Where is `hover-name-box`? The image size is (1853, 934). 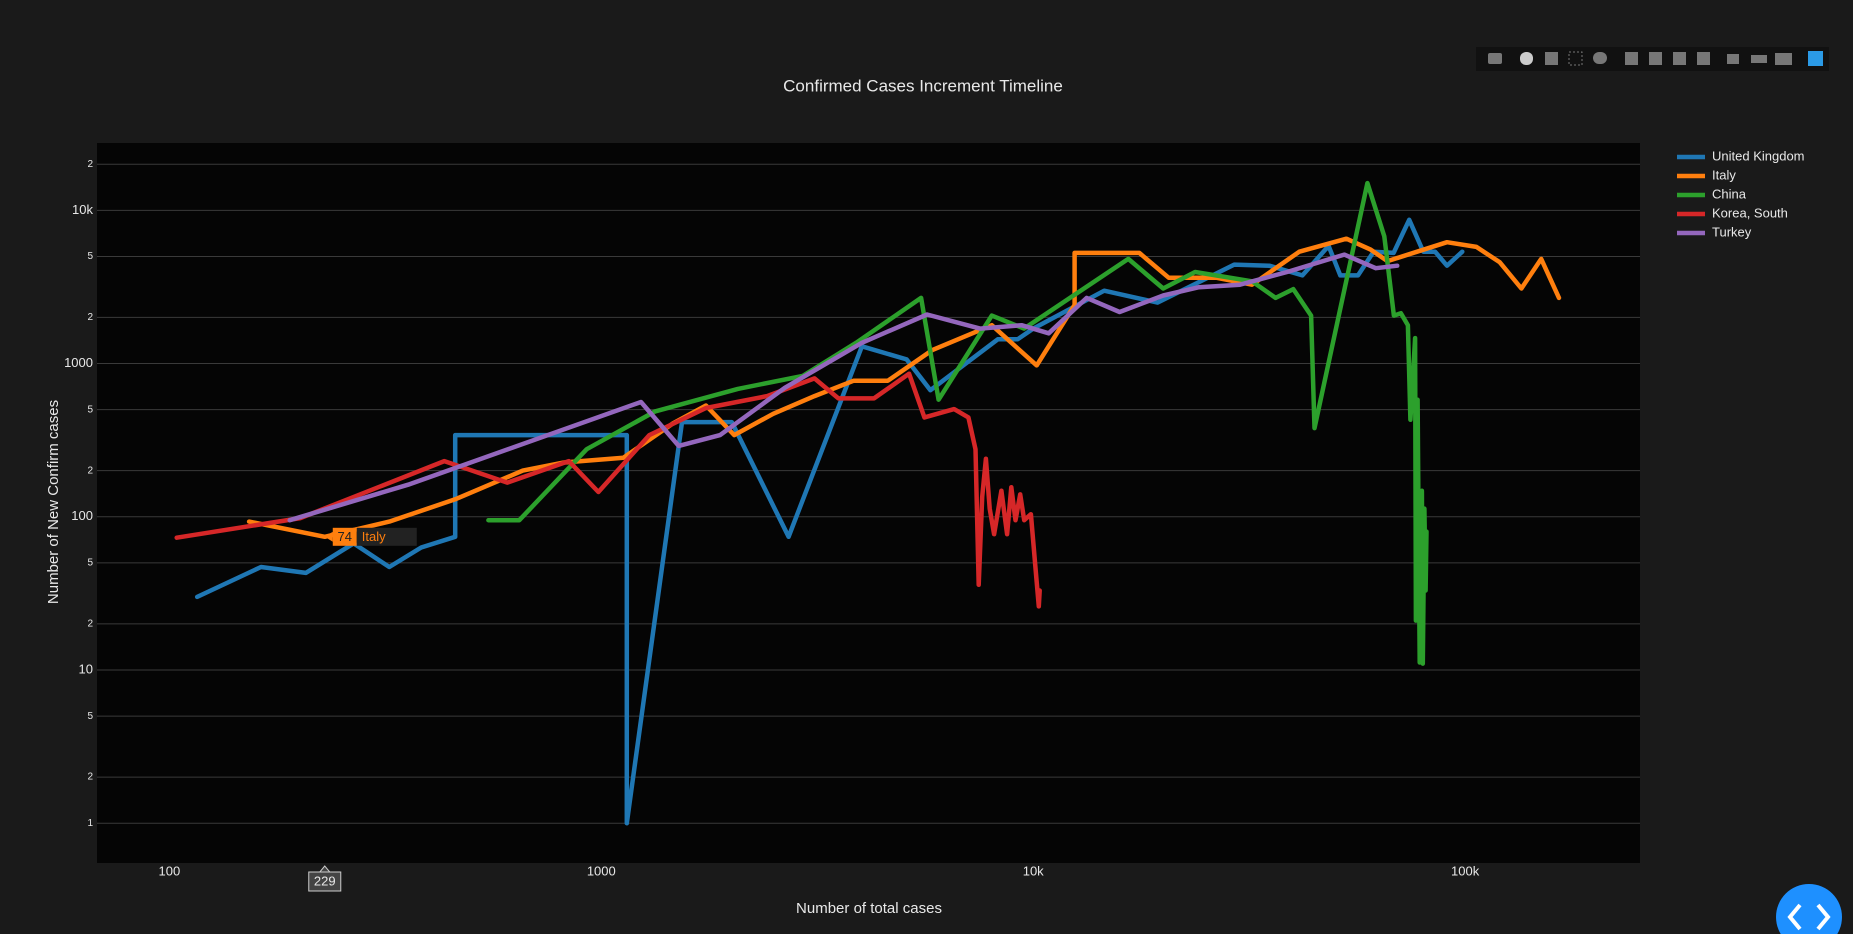
hover-name-box is located at coordinates (386, 536).